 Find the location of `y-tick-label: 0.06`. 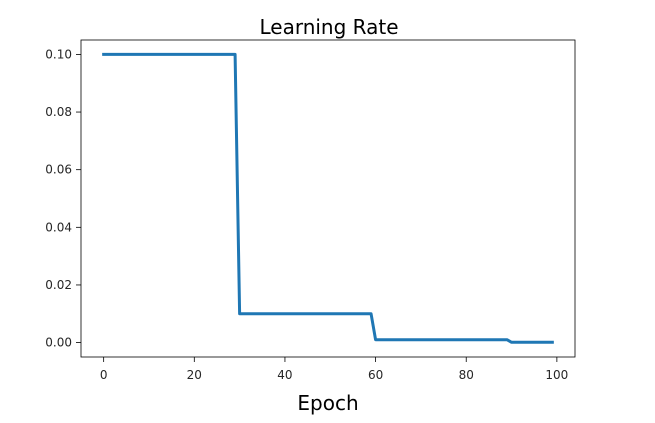

y-tick-label: 0.06 is located at coordinates (58, 170).